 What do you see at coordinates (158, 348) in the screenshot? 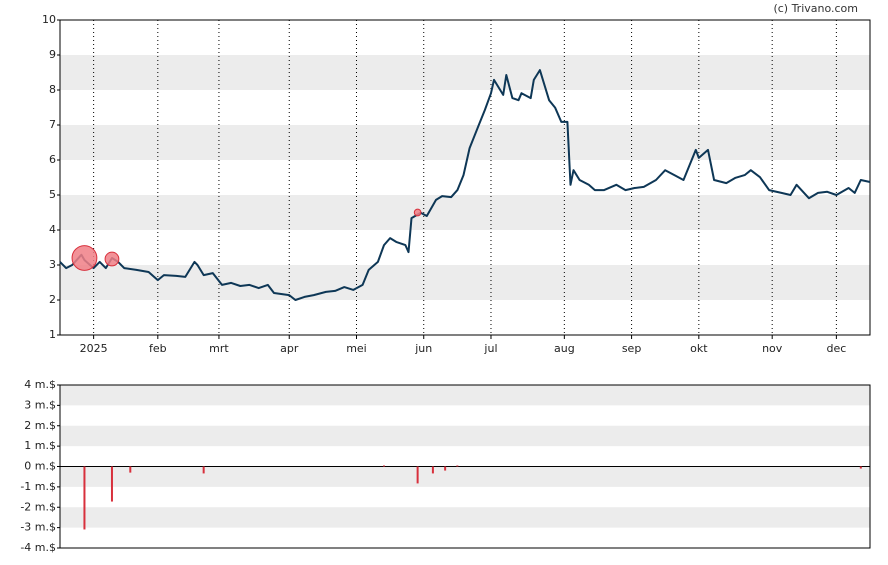
I see `x-tick-label: feb` at bounding box center [158, 348].